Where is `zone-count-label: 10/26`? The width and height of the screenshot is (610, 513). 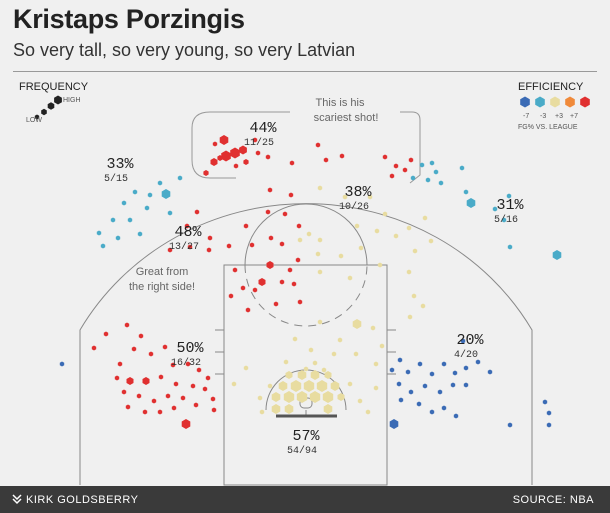 zone-count-label: 10/26 is located at coordinates (354, 207).